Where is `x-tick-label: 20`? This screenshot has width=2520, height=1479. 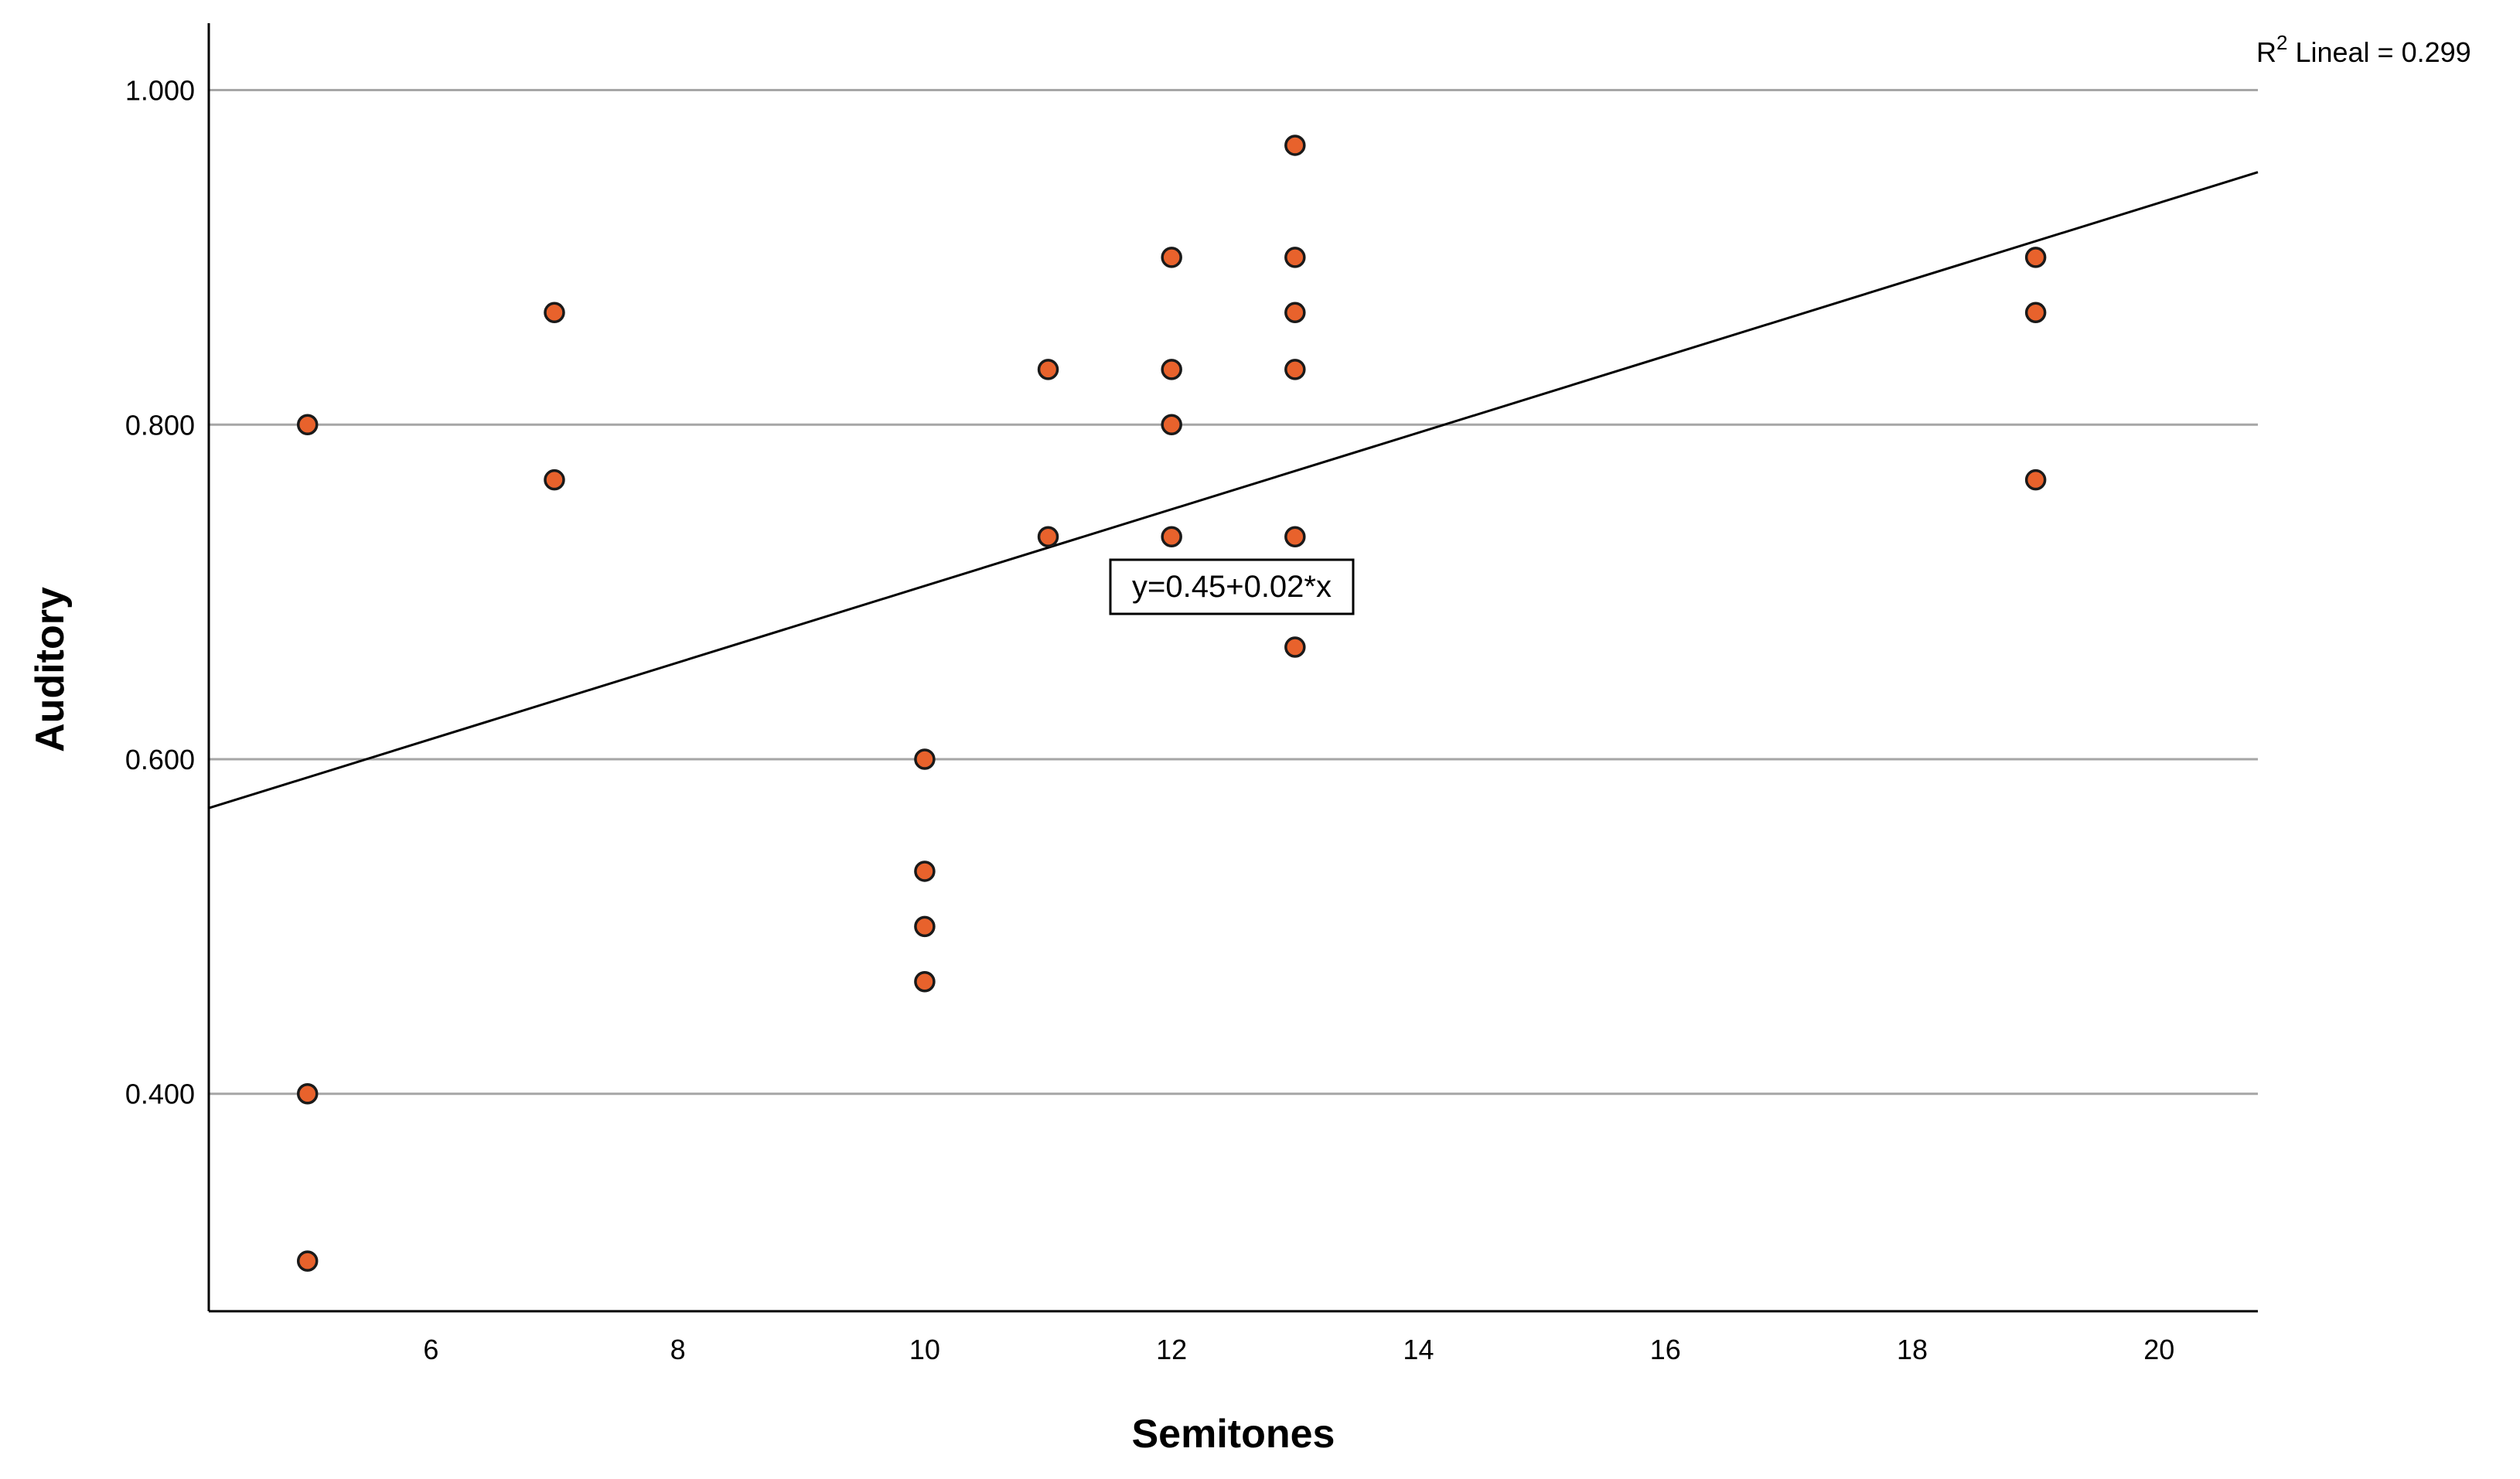 x-tick-label: 20 is located at coordinates (2158, 1349).